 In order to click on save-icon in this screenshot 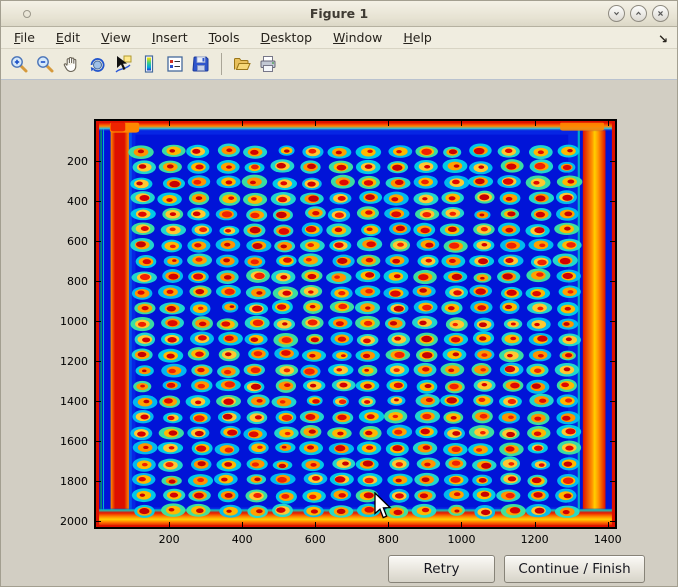, I will do `click(201, 64)`.